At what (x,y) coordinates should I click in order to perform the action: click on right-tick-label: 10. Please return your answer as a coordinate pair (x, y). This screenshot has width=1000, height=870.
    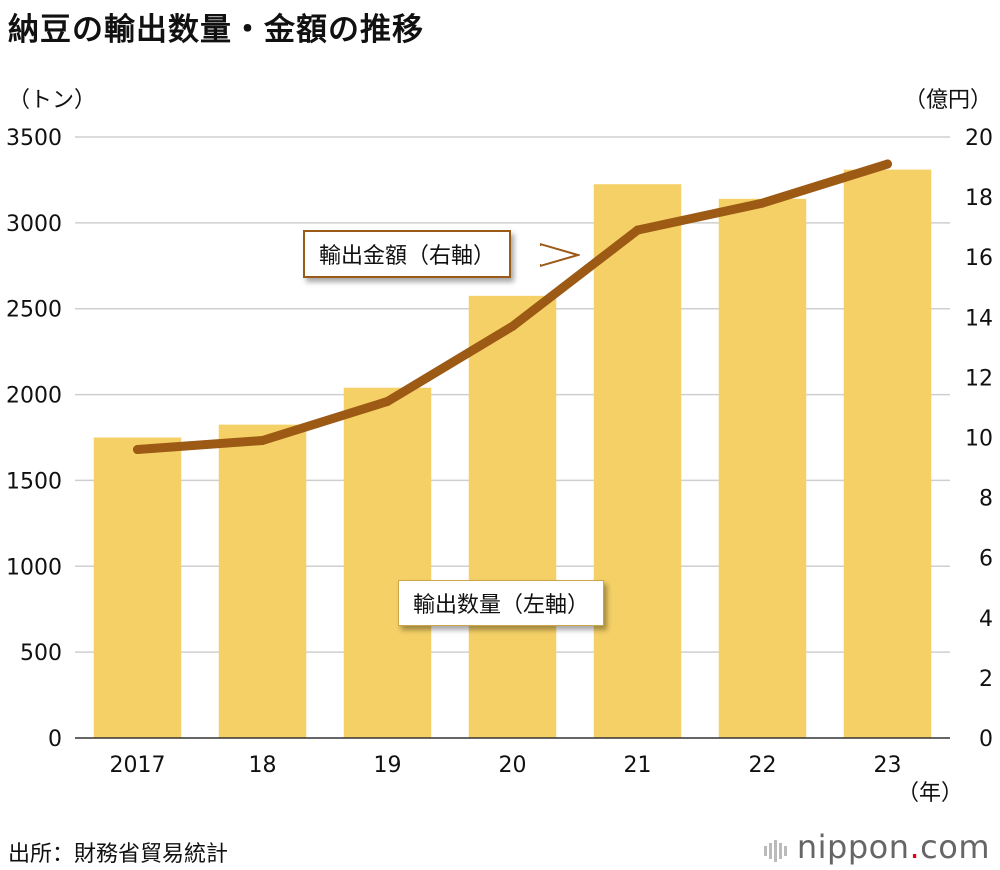
    Looking at the image, I should click on (979, 439).